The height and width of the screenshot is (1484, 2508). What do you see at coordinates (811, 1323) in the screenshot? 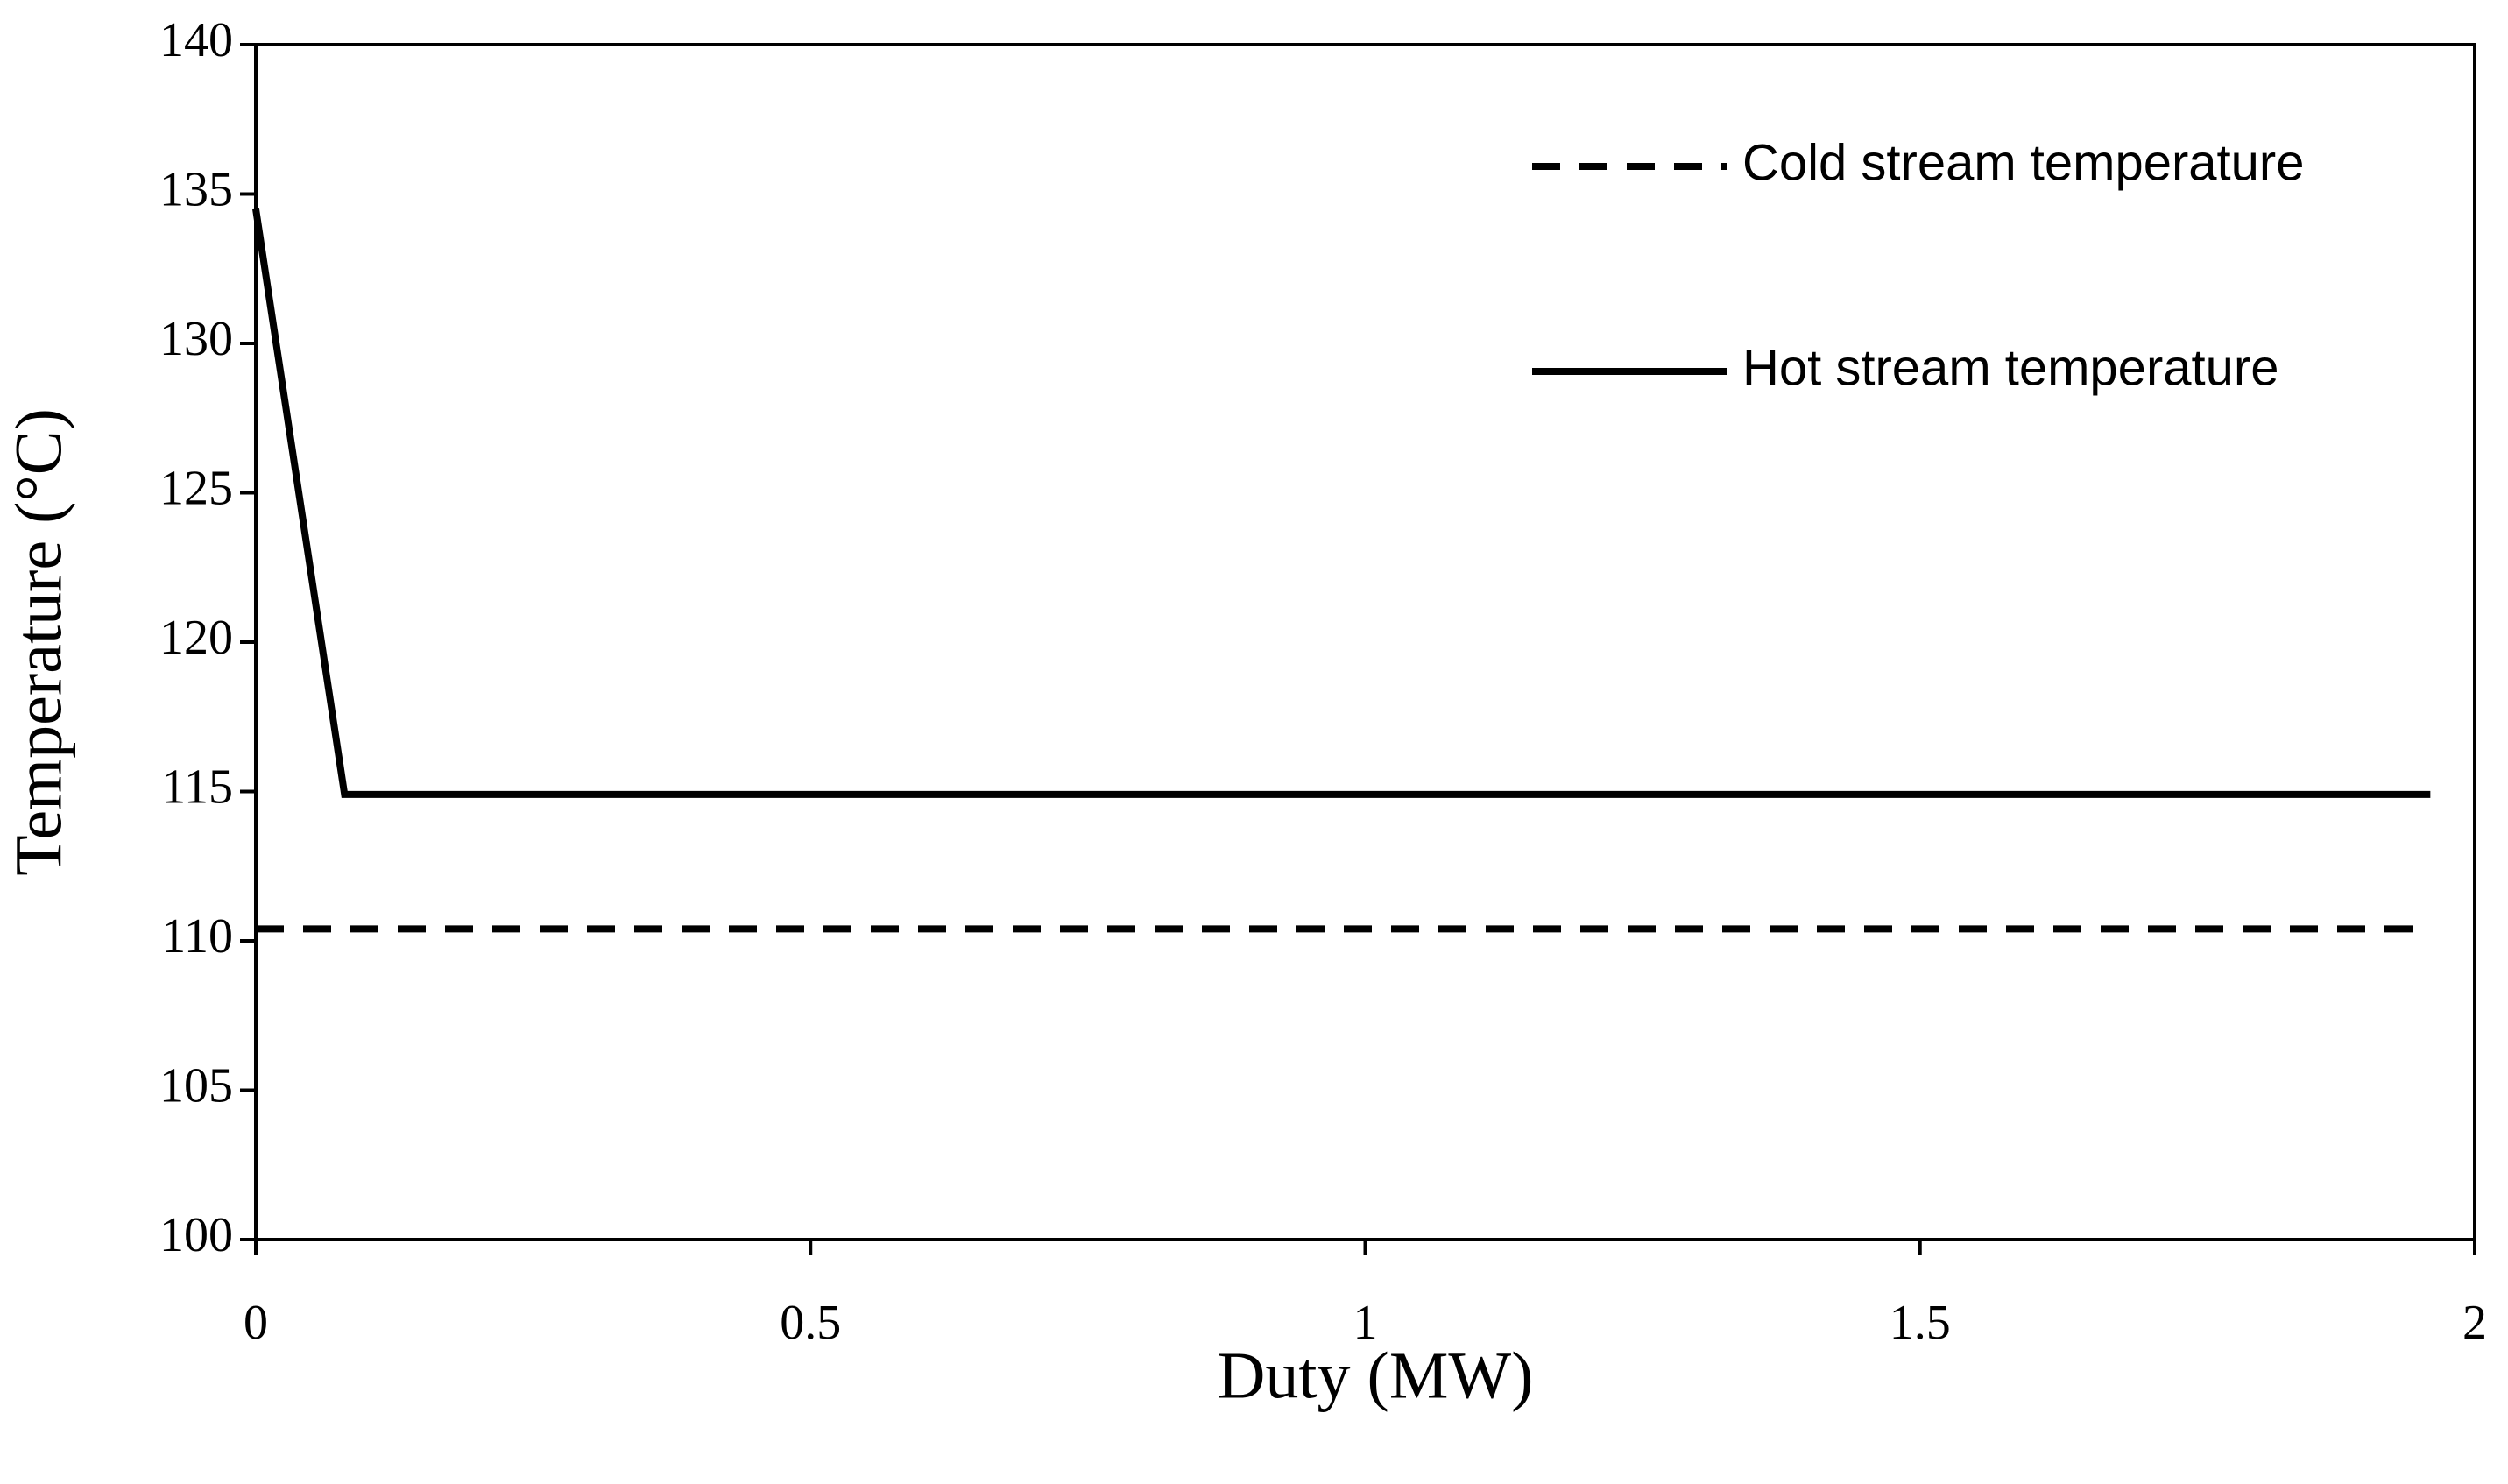
I see `x-tick-label: 0.5` at bounding box center [811, 1323].